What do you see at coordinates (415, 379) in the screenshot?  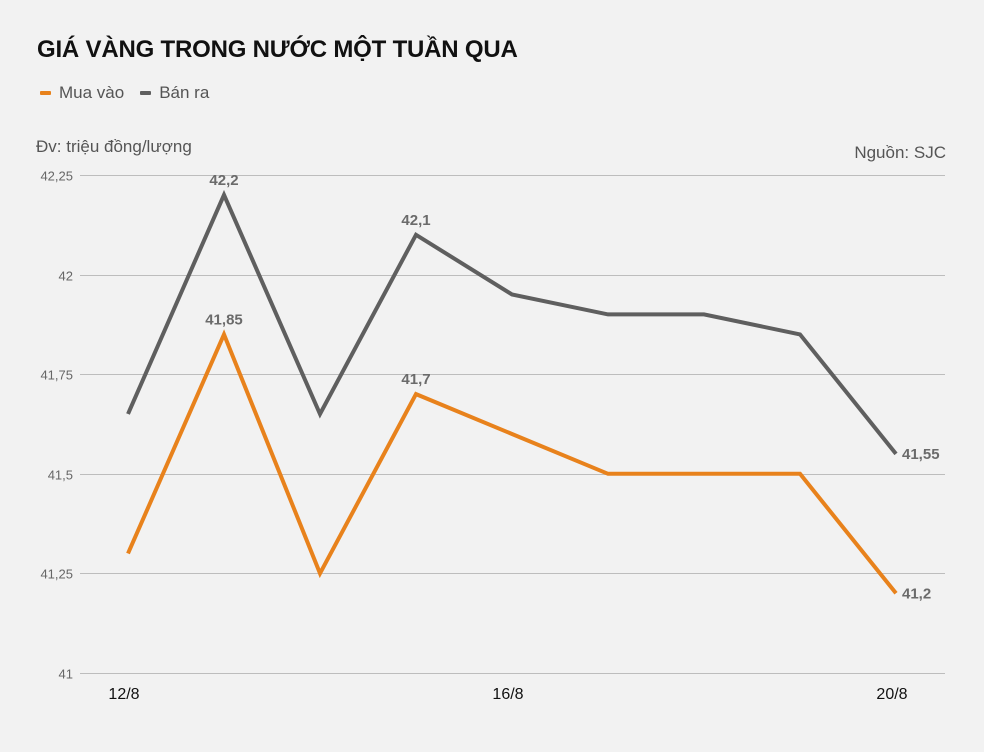 I see `data-label: 41,7` at bounding box center [415, 379].